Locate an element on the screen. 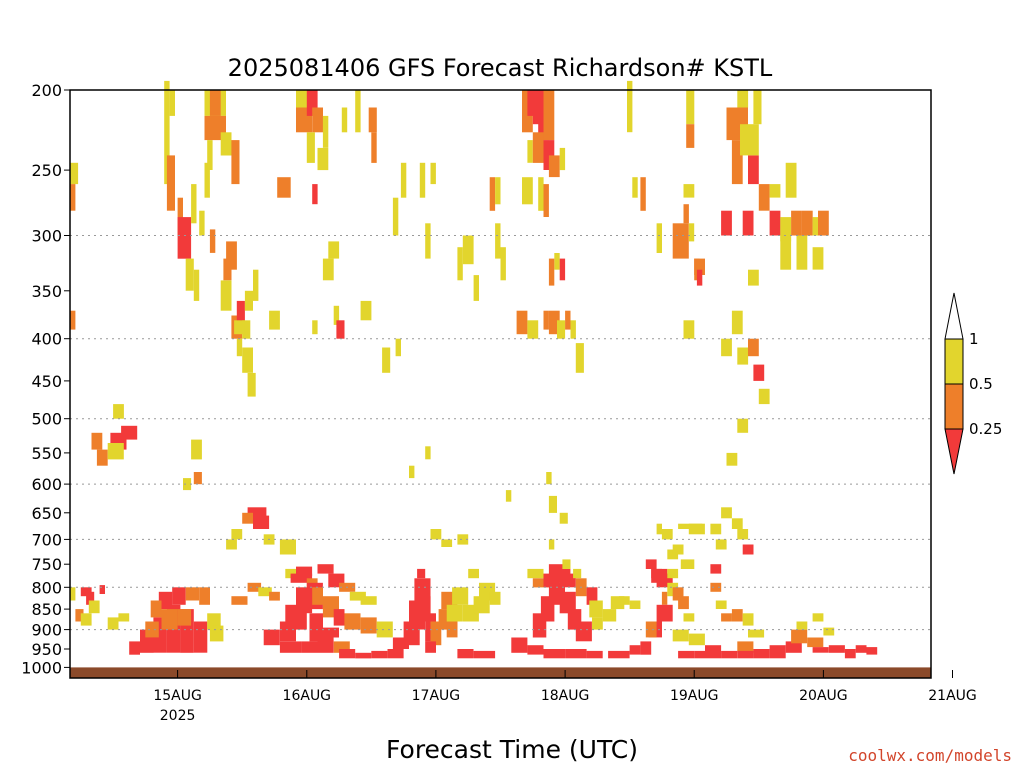 The width and height of the screenshot is (1024, 768). legend: 1 0.5 0.25 is located at coordinates (973, 383).